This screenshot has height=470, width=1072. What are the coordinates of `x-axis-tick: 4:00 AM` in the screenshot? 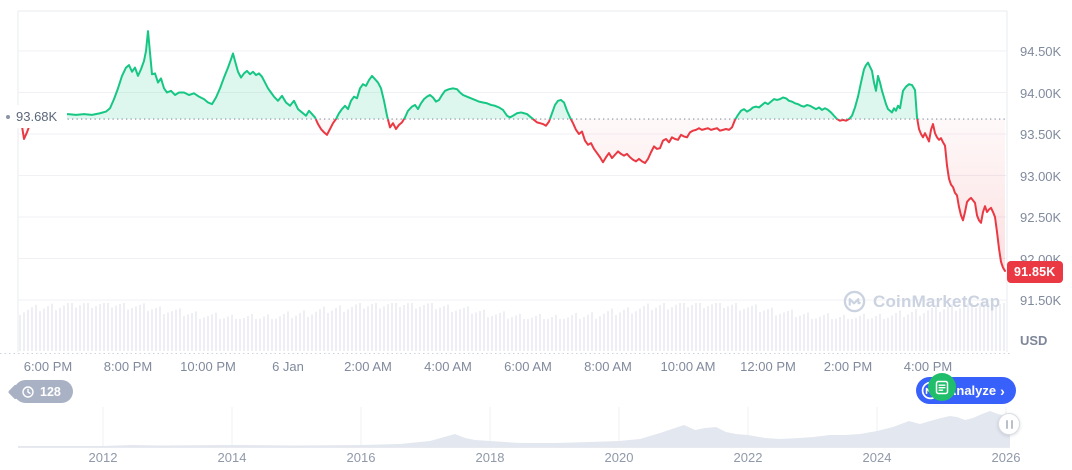 It's located at (448, 366).